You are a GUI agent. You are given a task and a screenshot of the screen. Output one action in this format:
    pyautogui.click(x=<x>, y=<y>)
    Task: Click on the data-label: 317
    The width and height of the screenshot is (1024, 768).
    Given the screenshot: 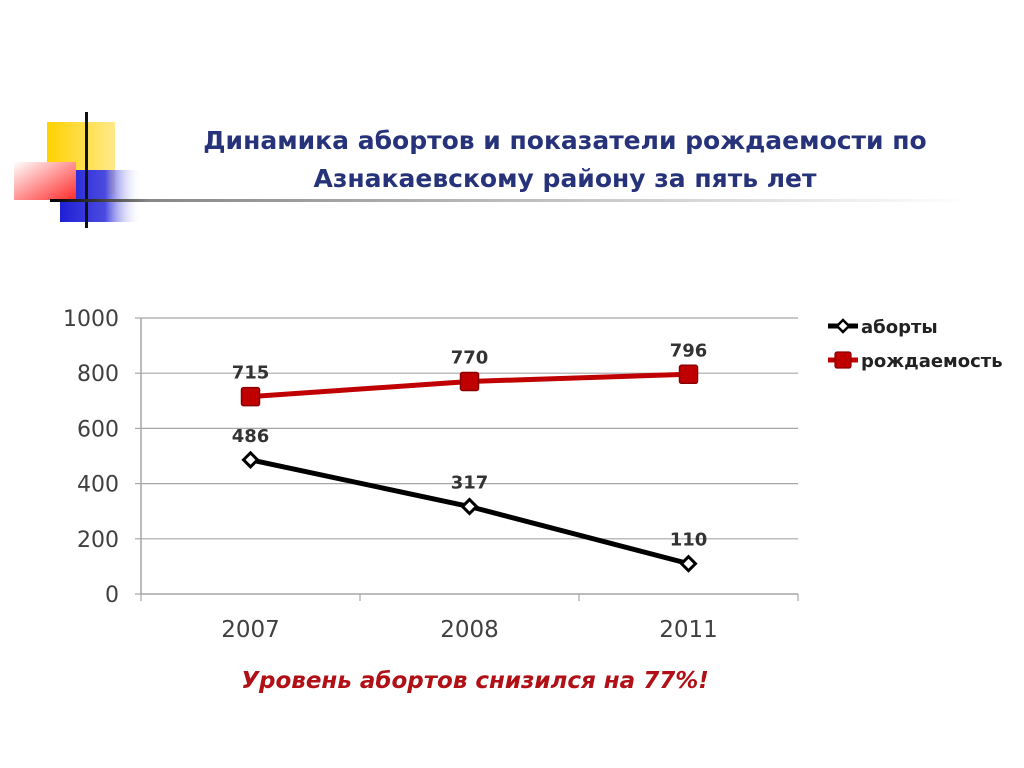 What is the action you would take?
    pyautogui.click(x=470, y=483)
    